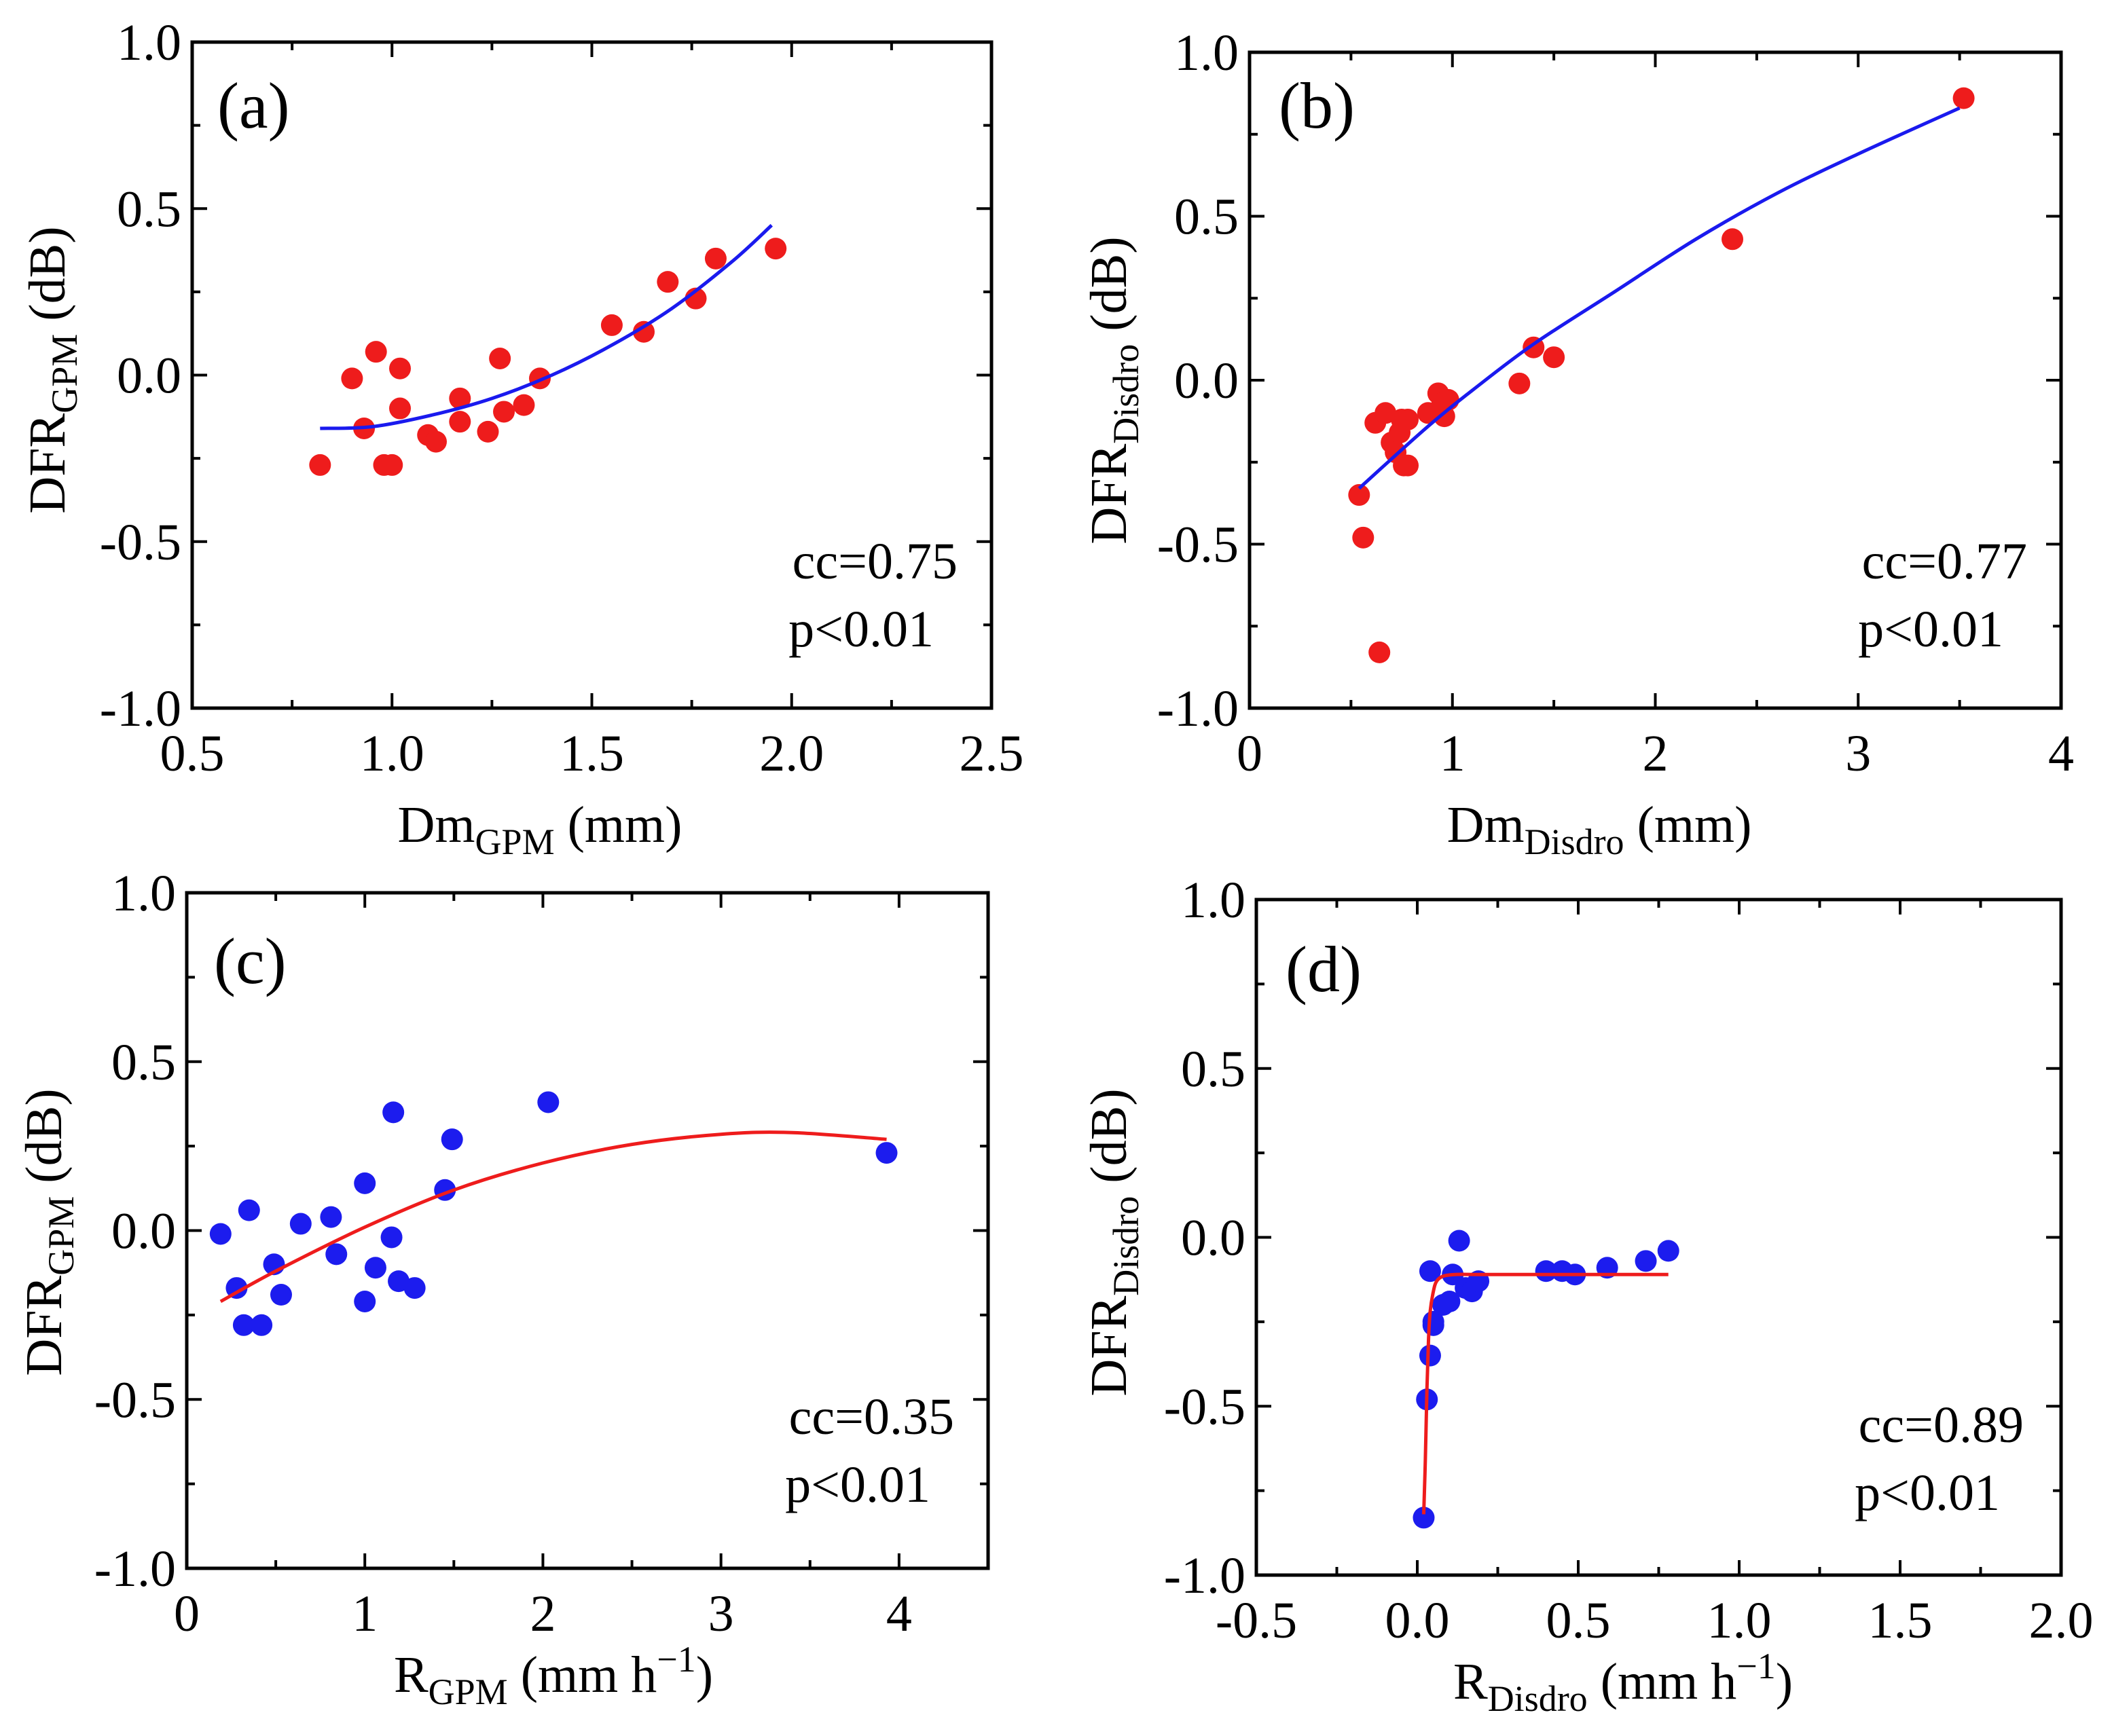 The image size is (2112, 1736). Describe the element at coordinates (540, 829) in the screenshot. I see `x-axis-label: DmGPM (mm)` at that location.